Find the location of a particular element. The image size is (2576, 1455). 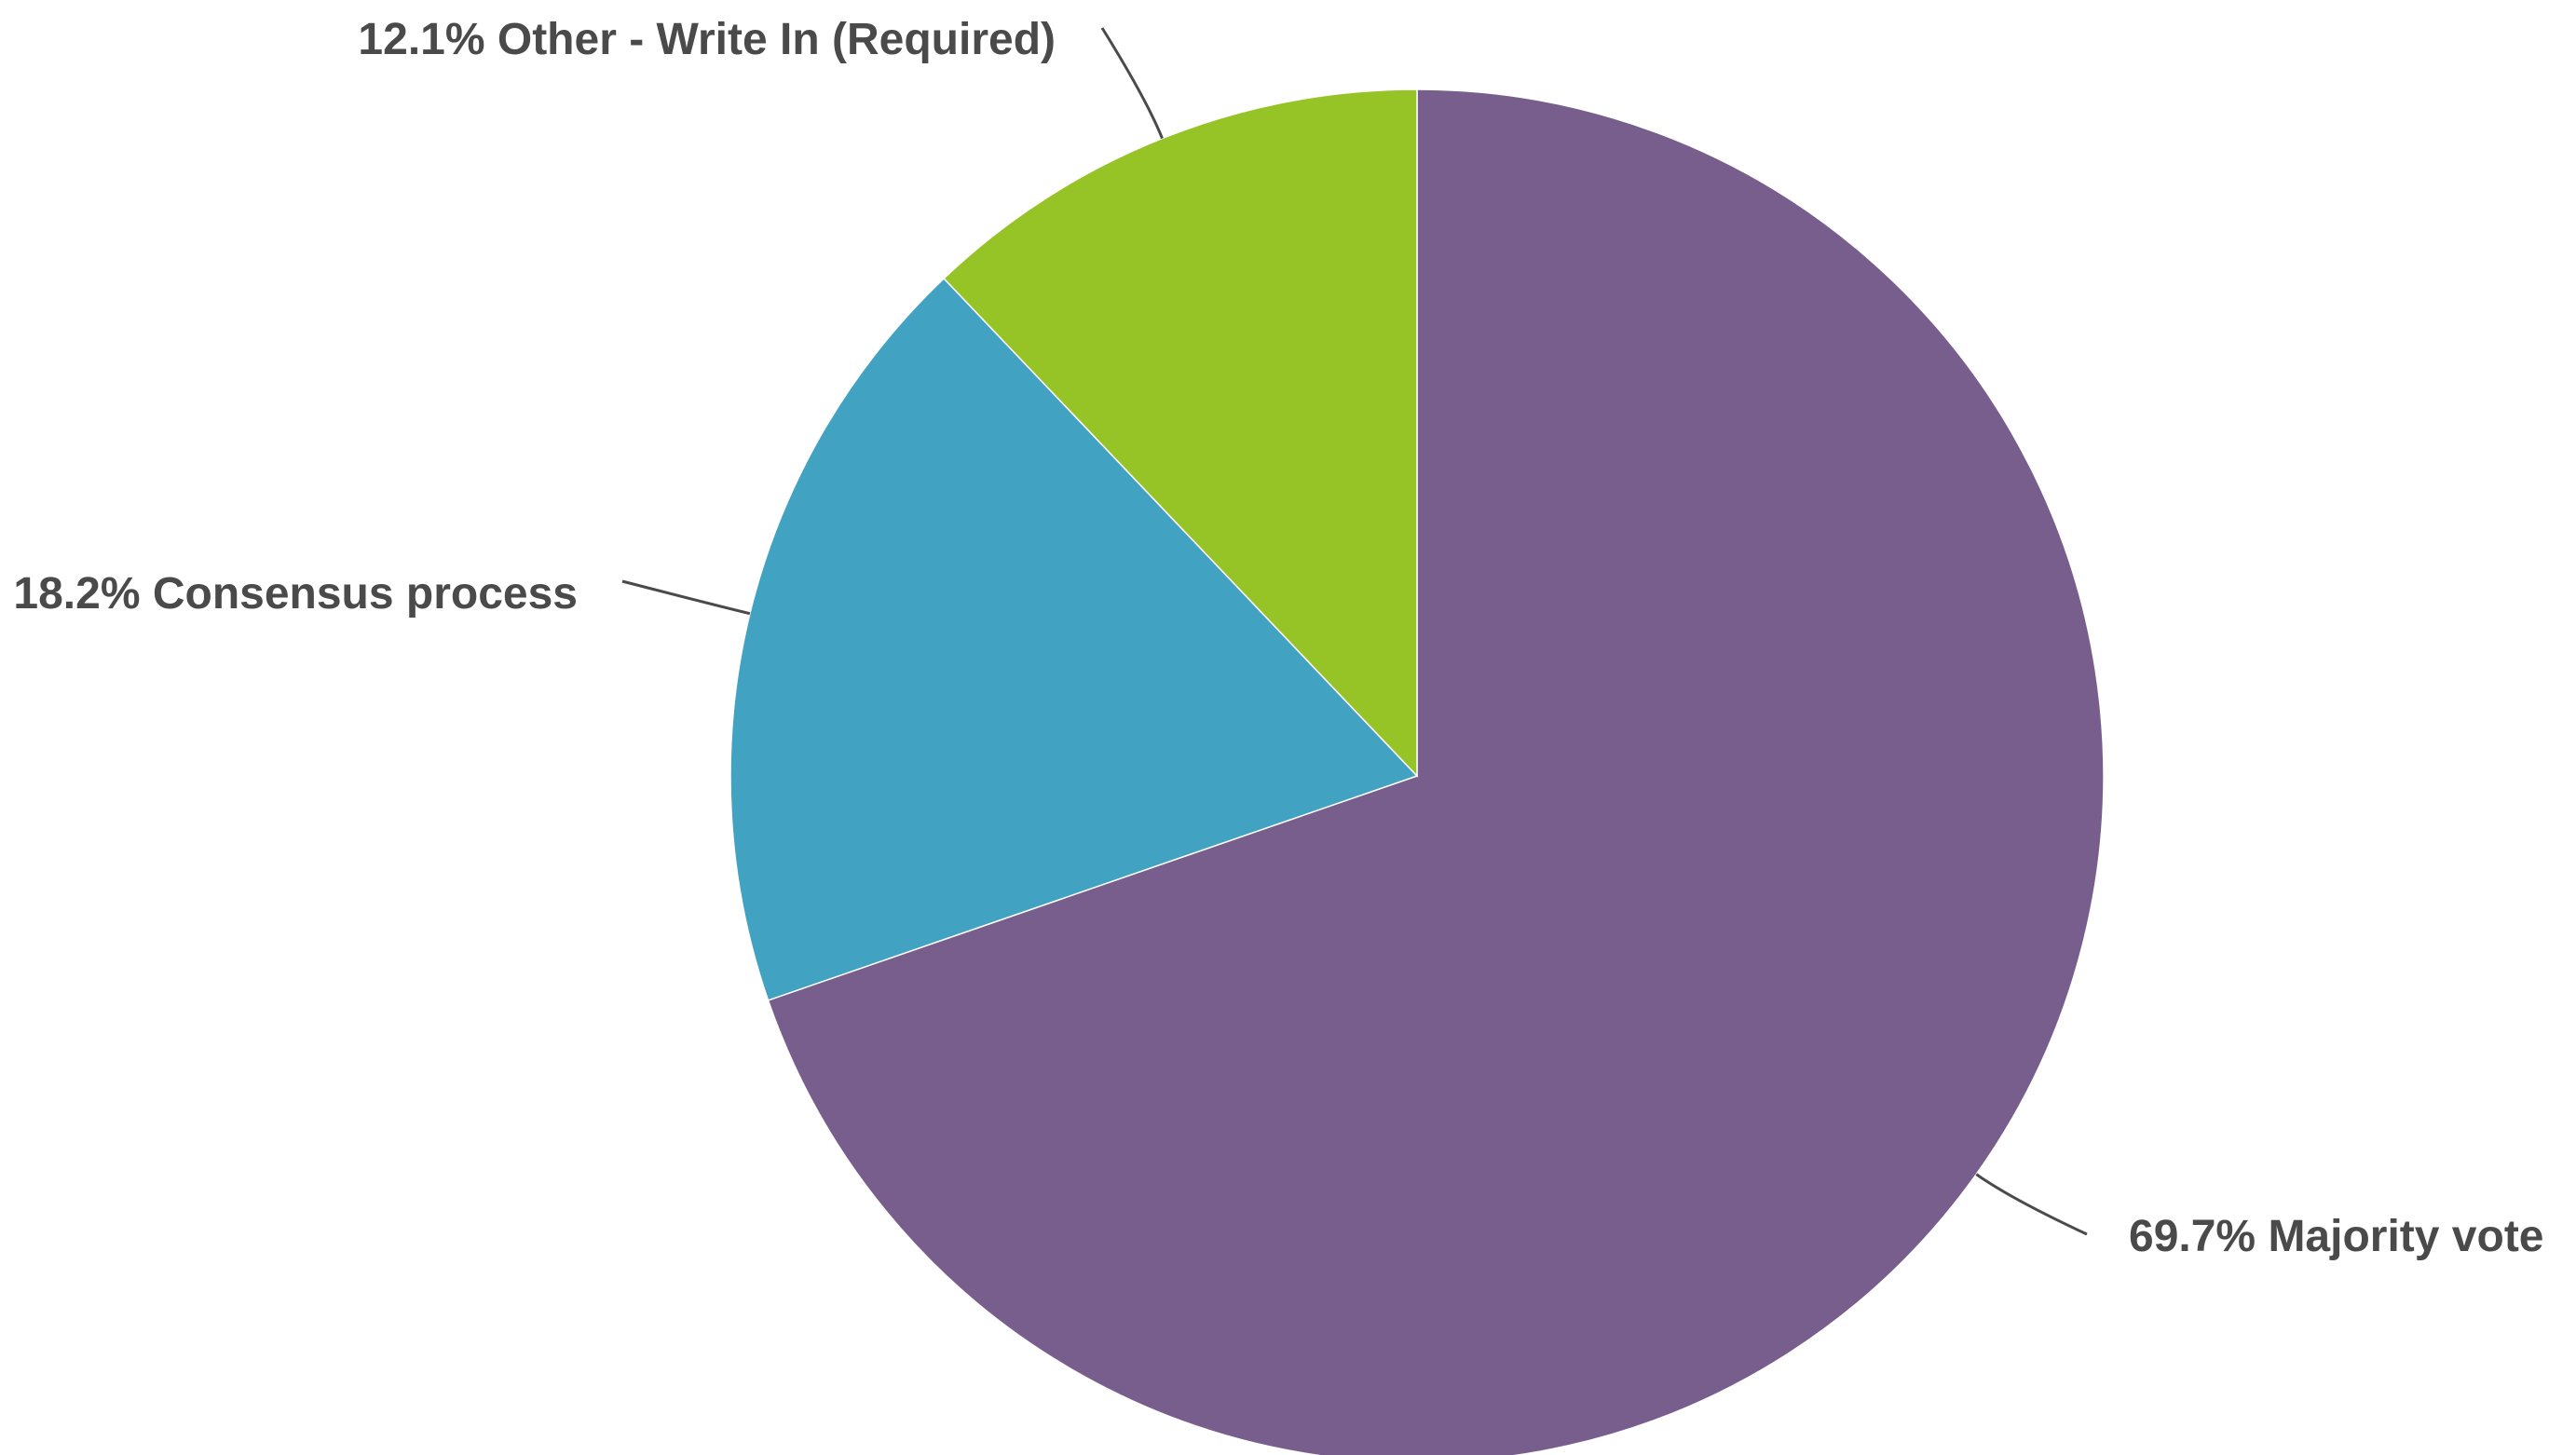

pie-slice-consensus-process is located at coordinates (1074, 639).